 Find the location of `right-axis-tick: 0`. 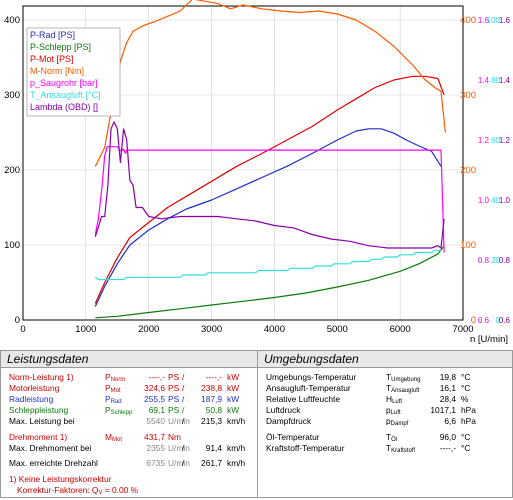

right-axis-tick: 0 is located at coordinates (498, 320).